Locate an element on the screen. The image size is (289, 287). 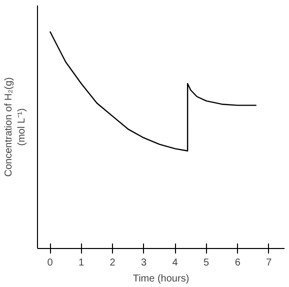
x-tick-label: 3 is located at coordinates (144, 263).